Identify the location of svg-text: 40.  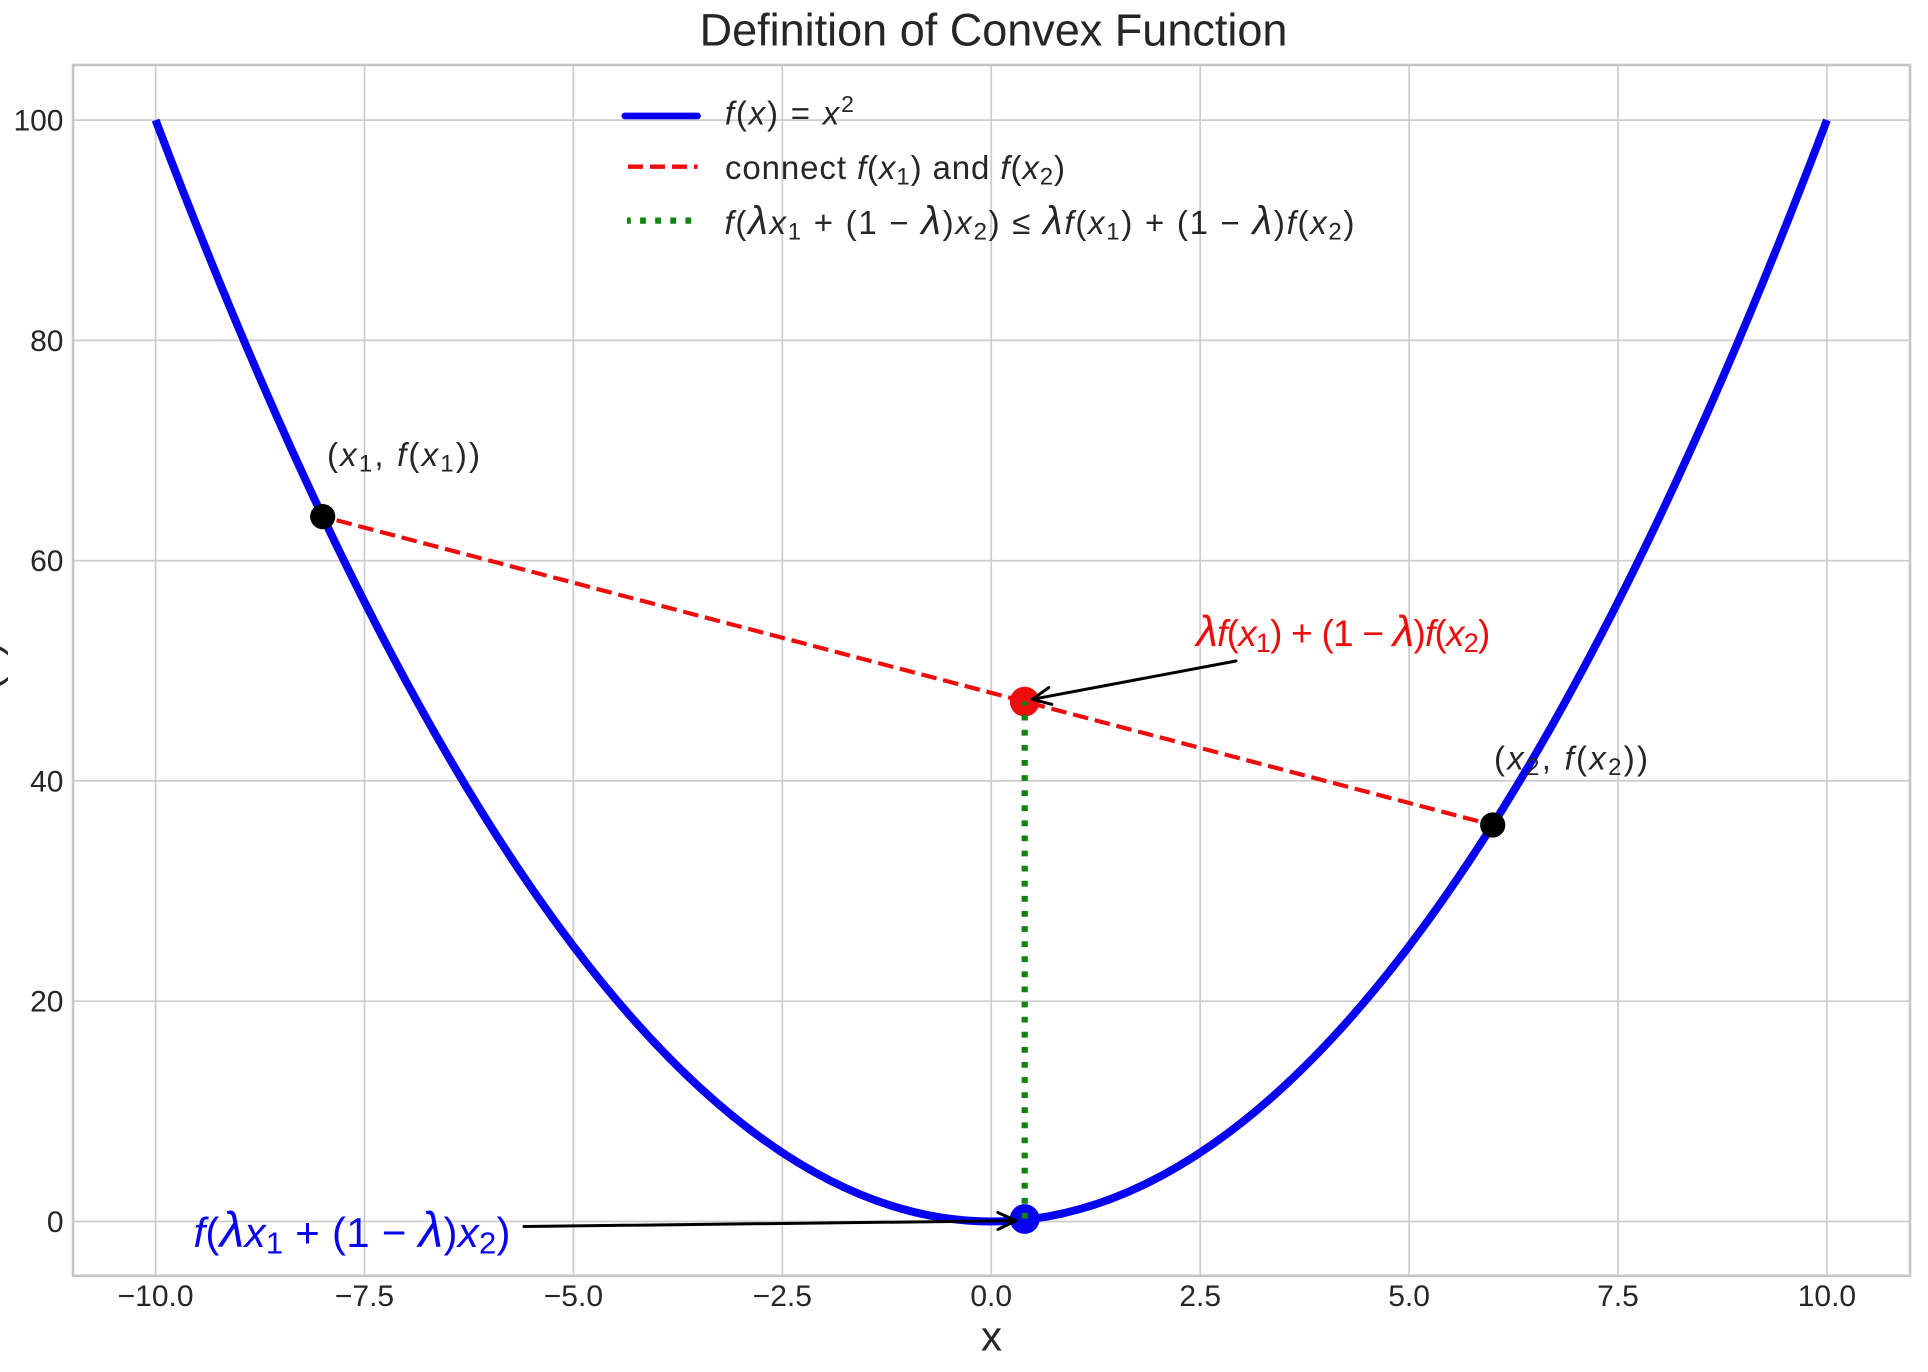
(46, 781).